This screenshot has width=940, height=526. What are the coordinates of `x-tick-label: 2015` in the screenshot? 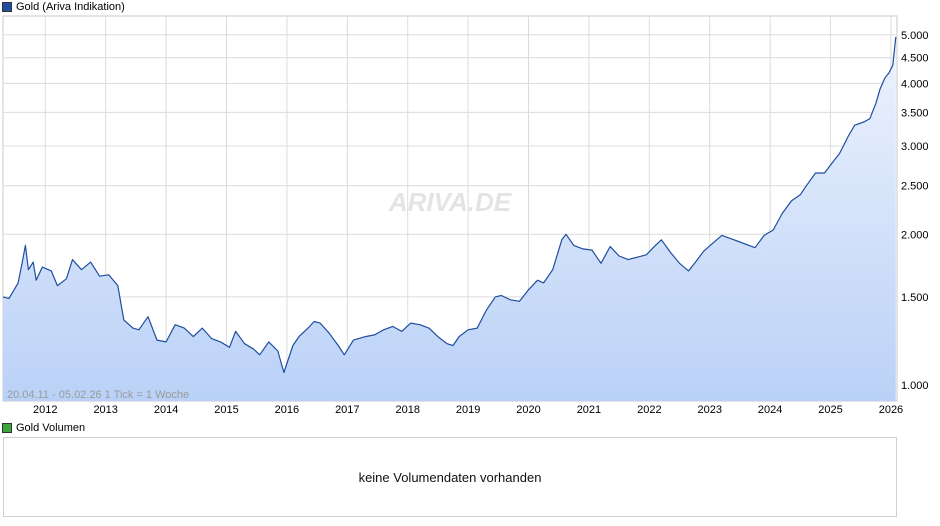 It's located at (226, 410).